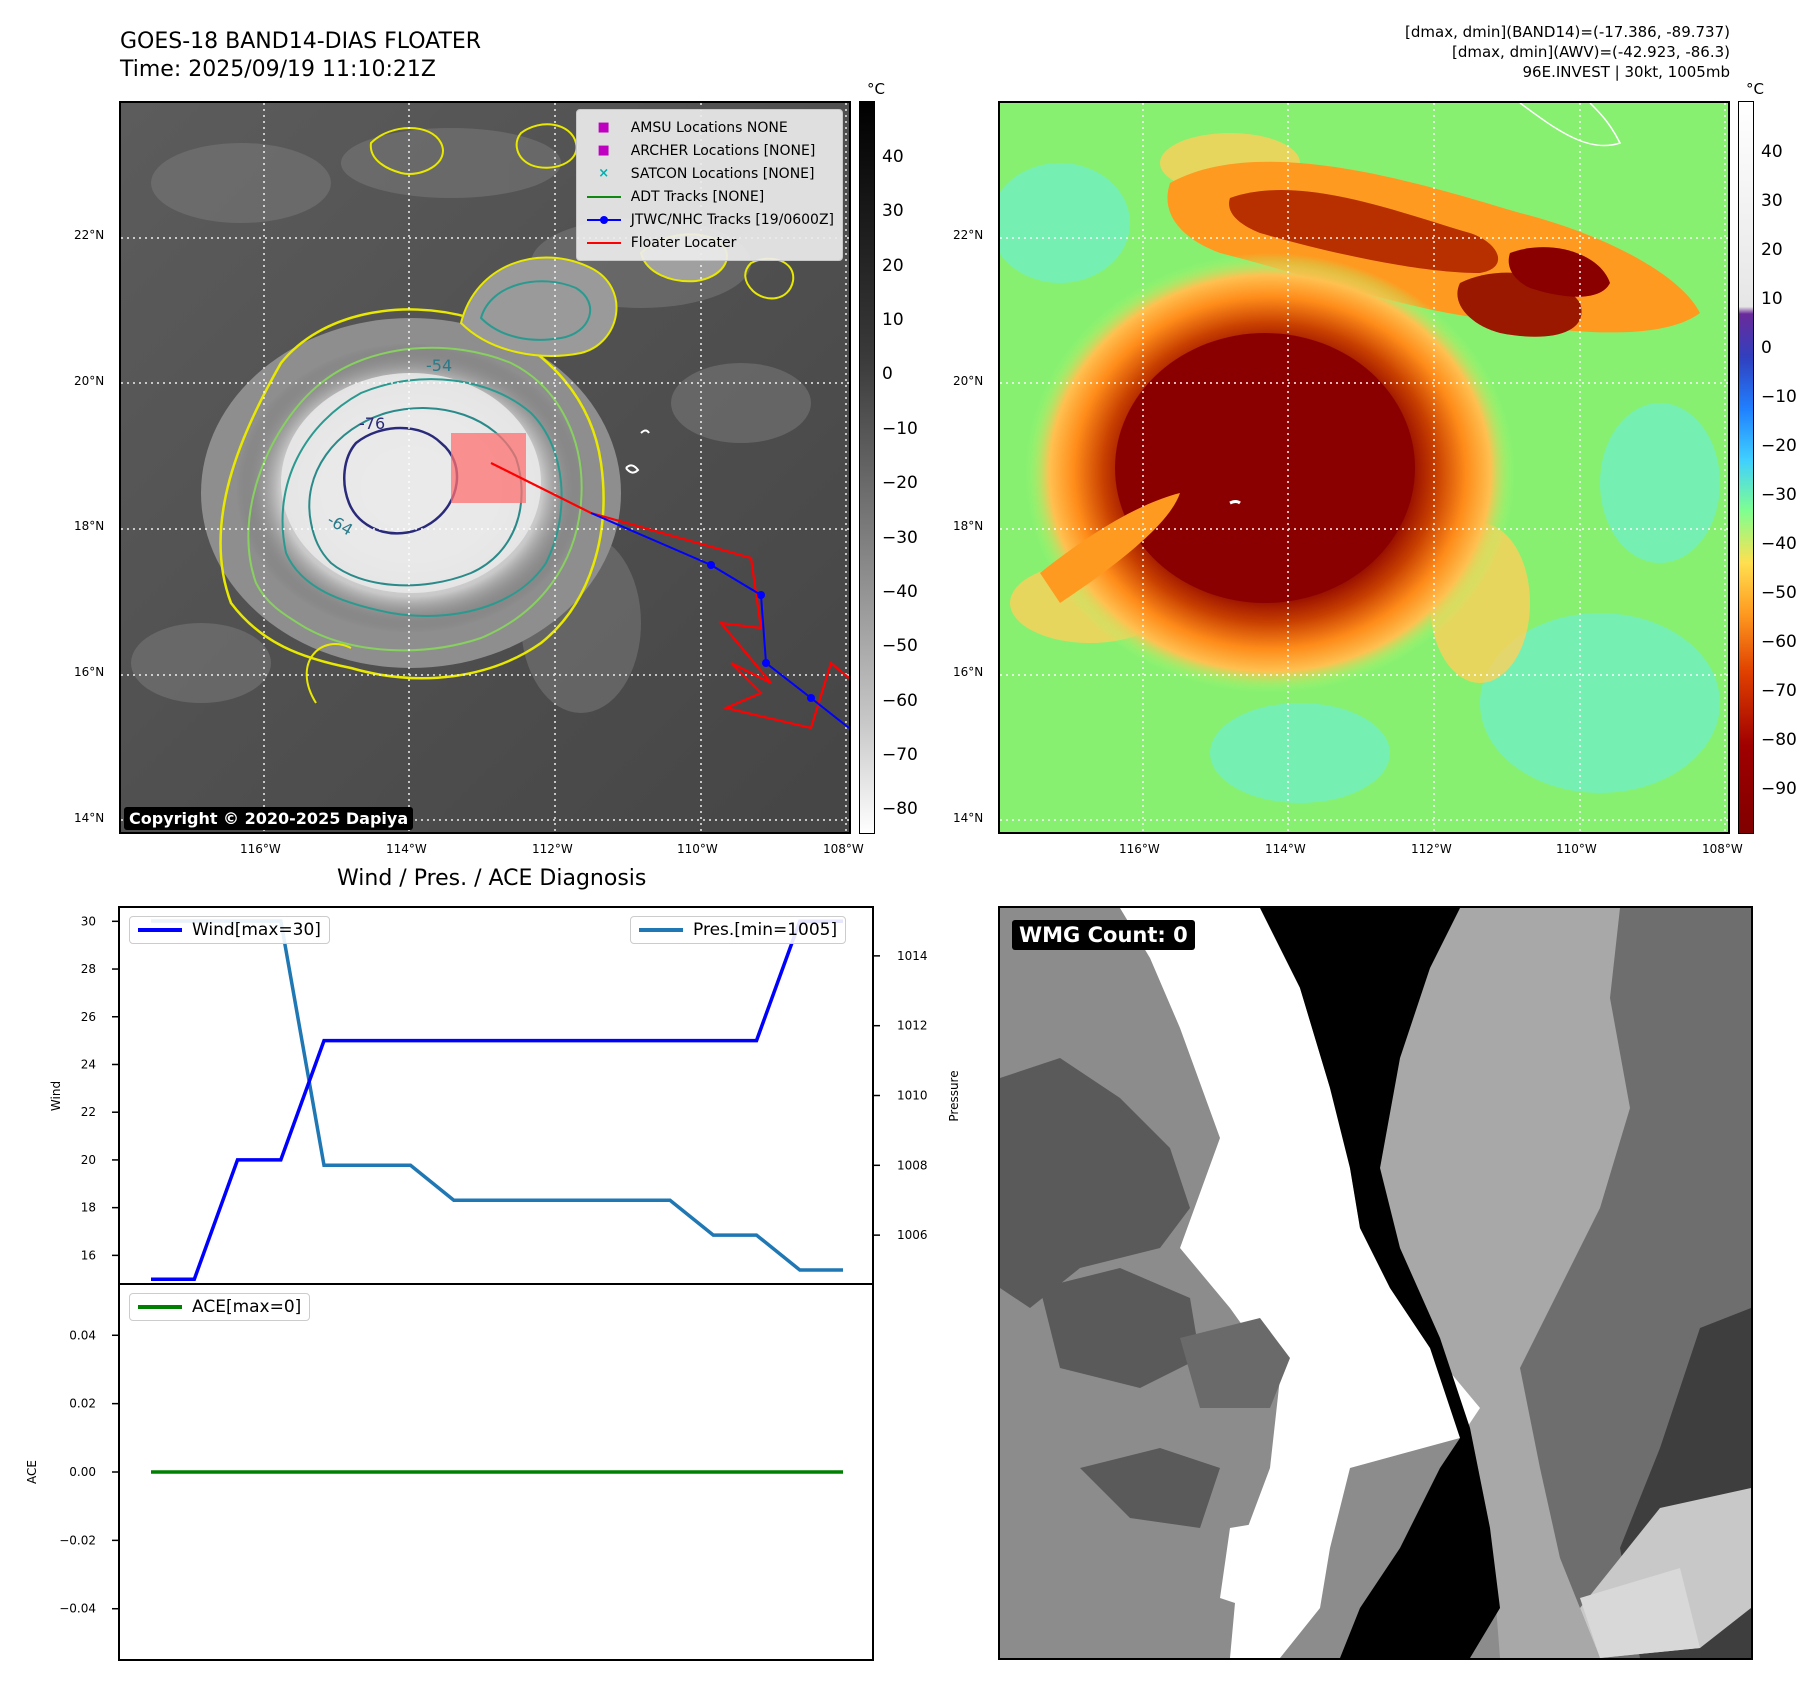 The height and width of the screenshot is (1690, 1813). I want to click on ir-title-line2: Time: 2025/09/19 11:10:21Z, so click(278, 69).